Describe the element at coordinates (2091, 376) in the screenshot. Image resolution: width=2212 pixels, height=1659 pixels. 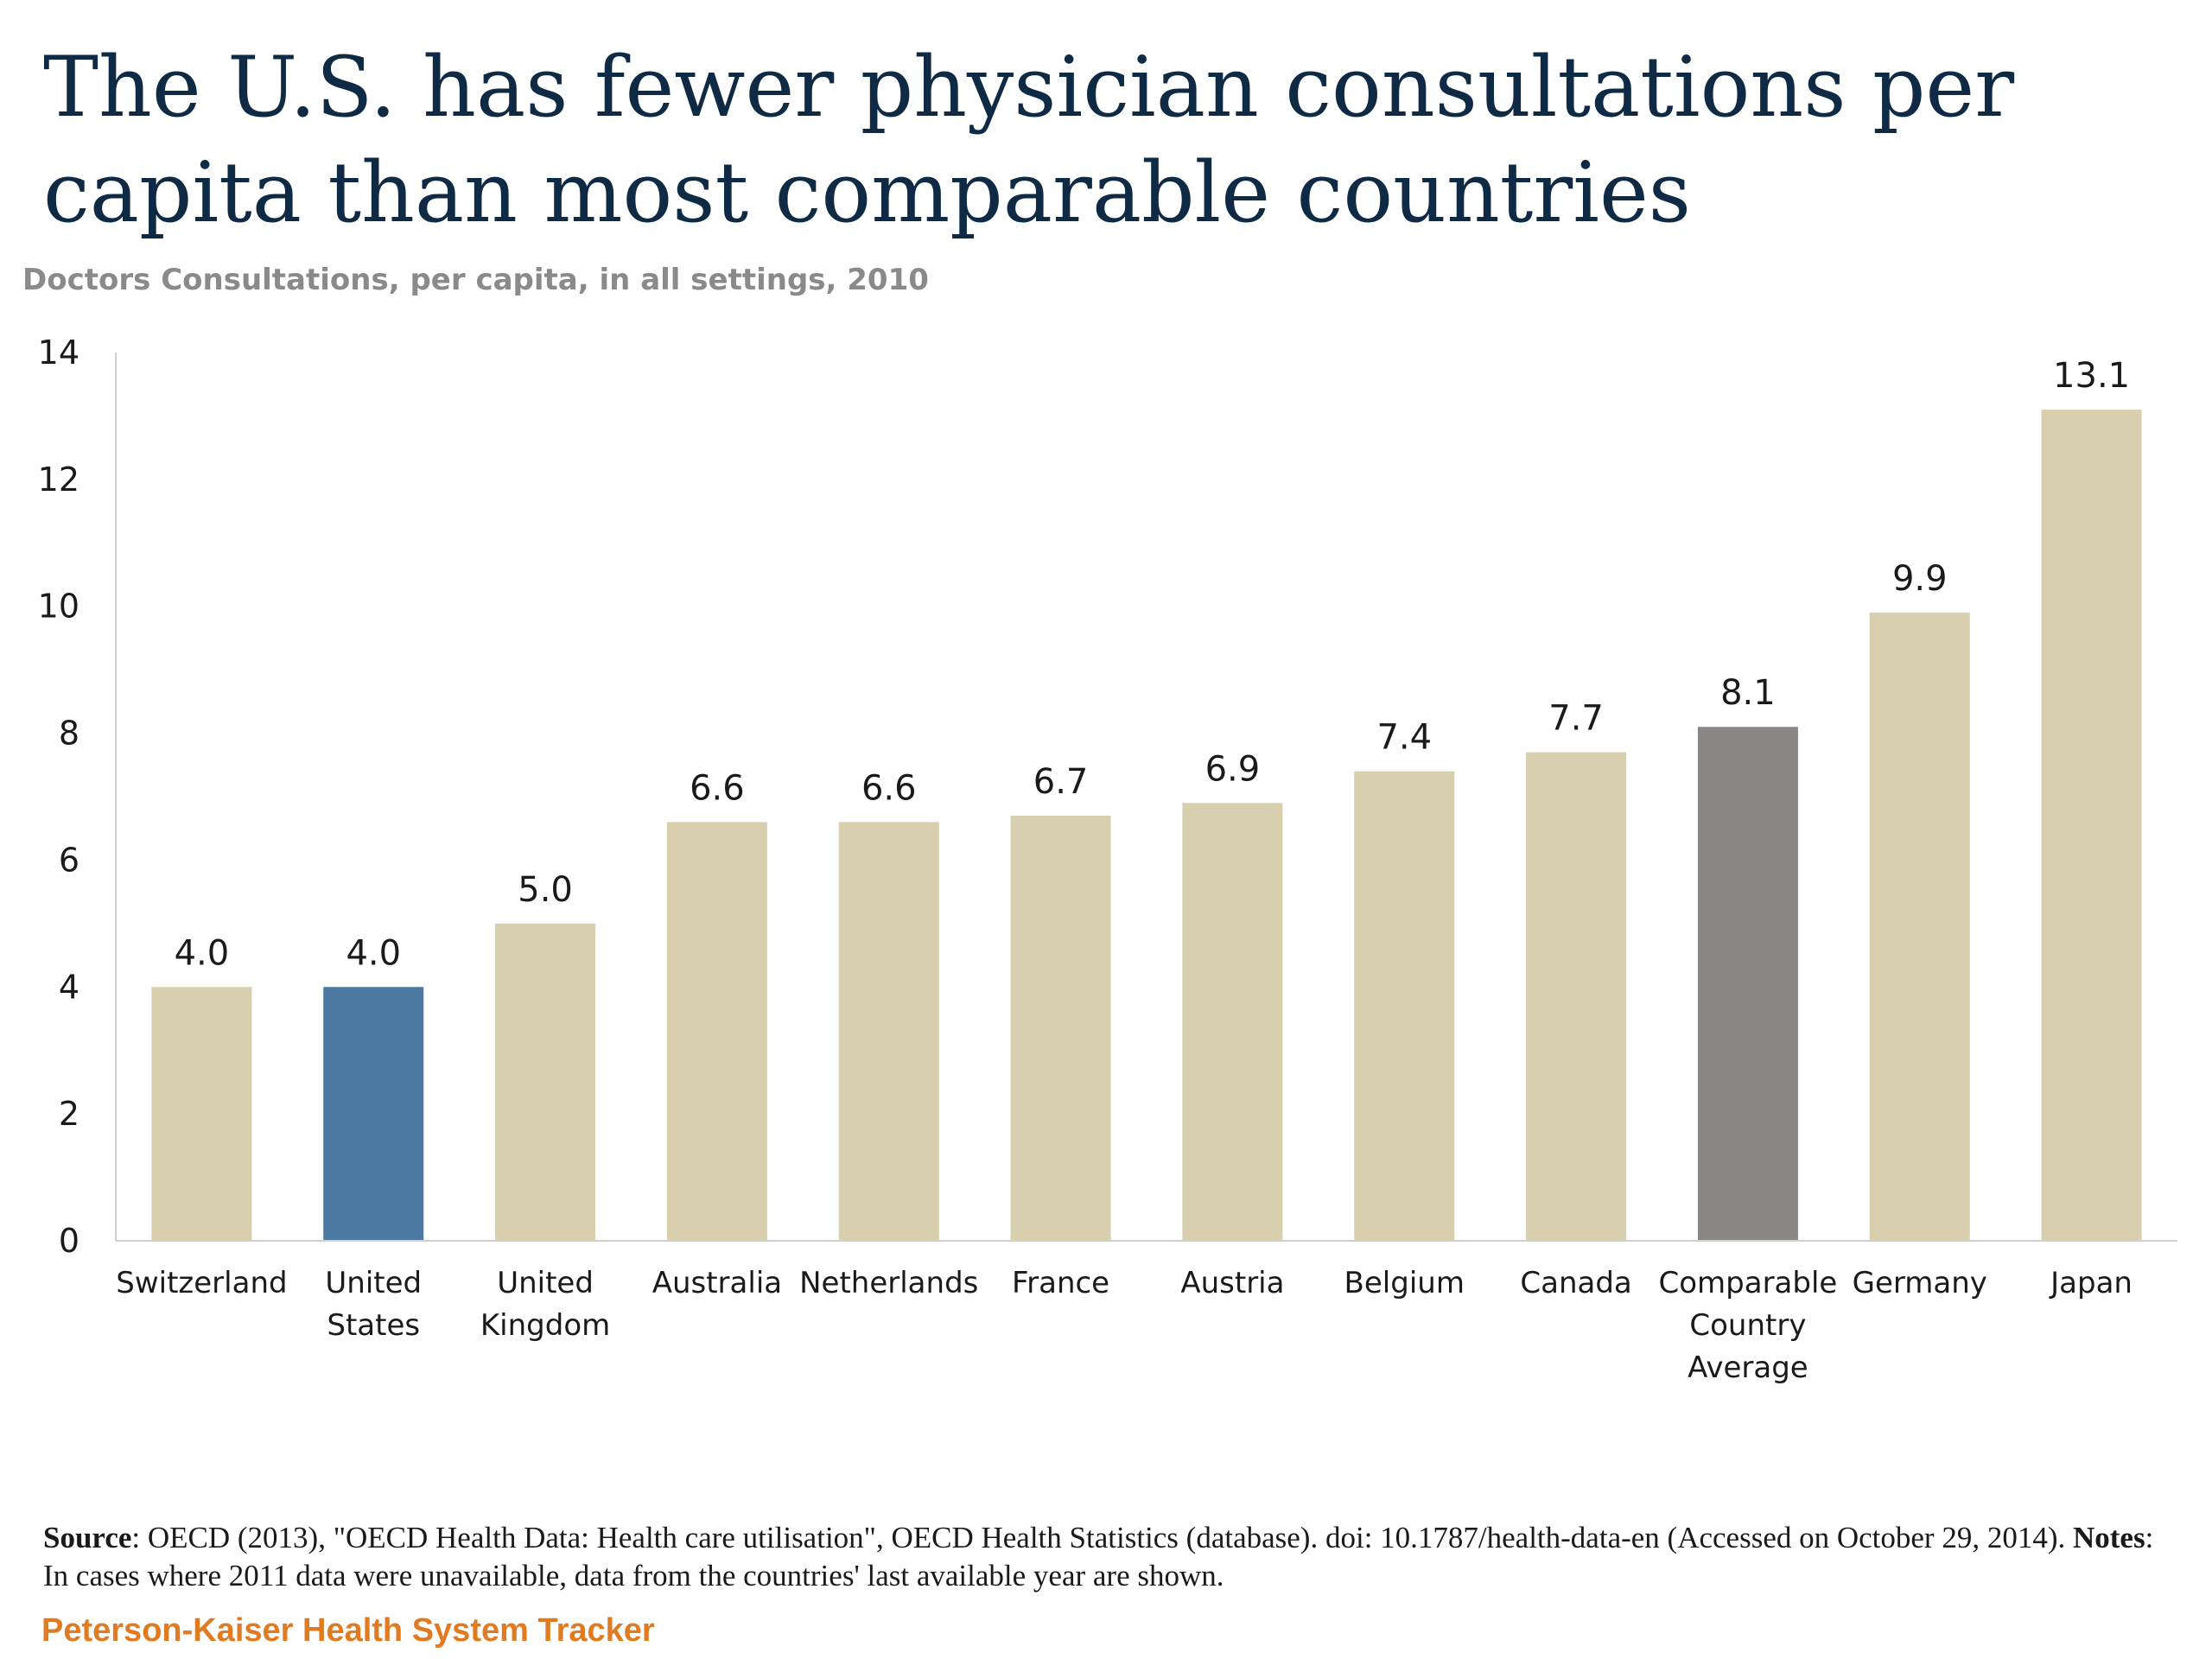
I see `data-label: 13.1` at that location.